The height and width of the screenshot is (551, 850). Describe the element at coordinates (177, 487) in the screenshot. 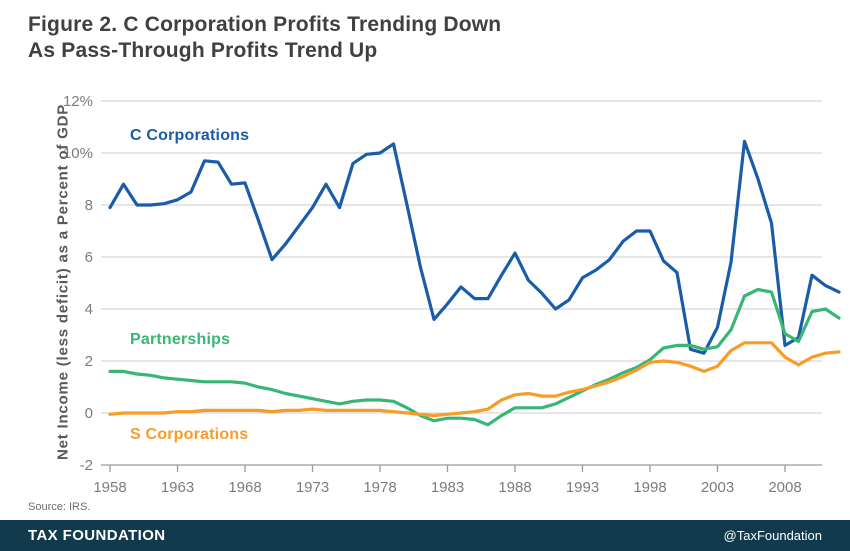

I see `x-tick-label: 1963` at that location.